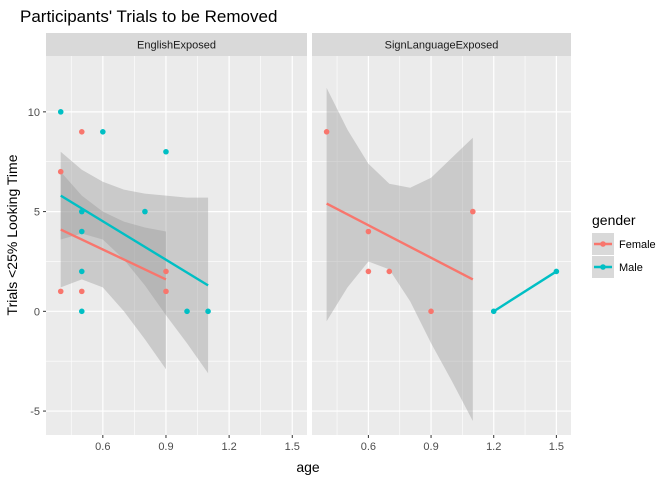 The height and width of the screenshot is (480, 672). I want to click on y-tick-label: 5, so click(37, 213).